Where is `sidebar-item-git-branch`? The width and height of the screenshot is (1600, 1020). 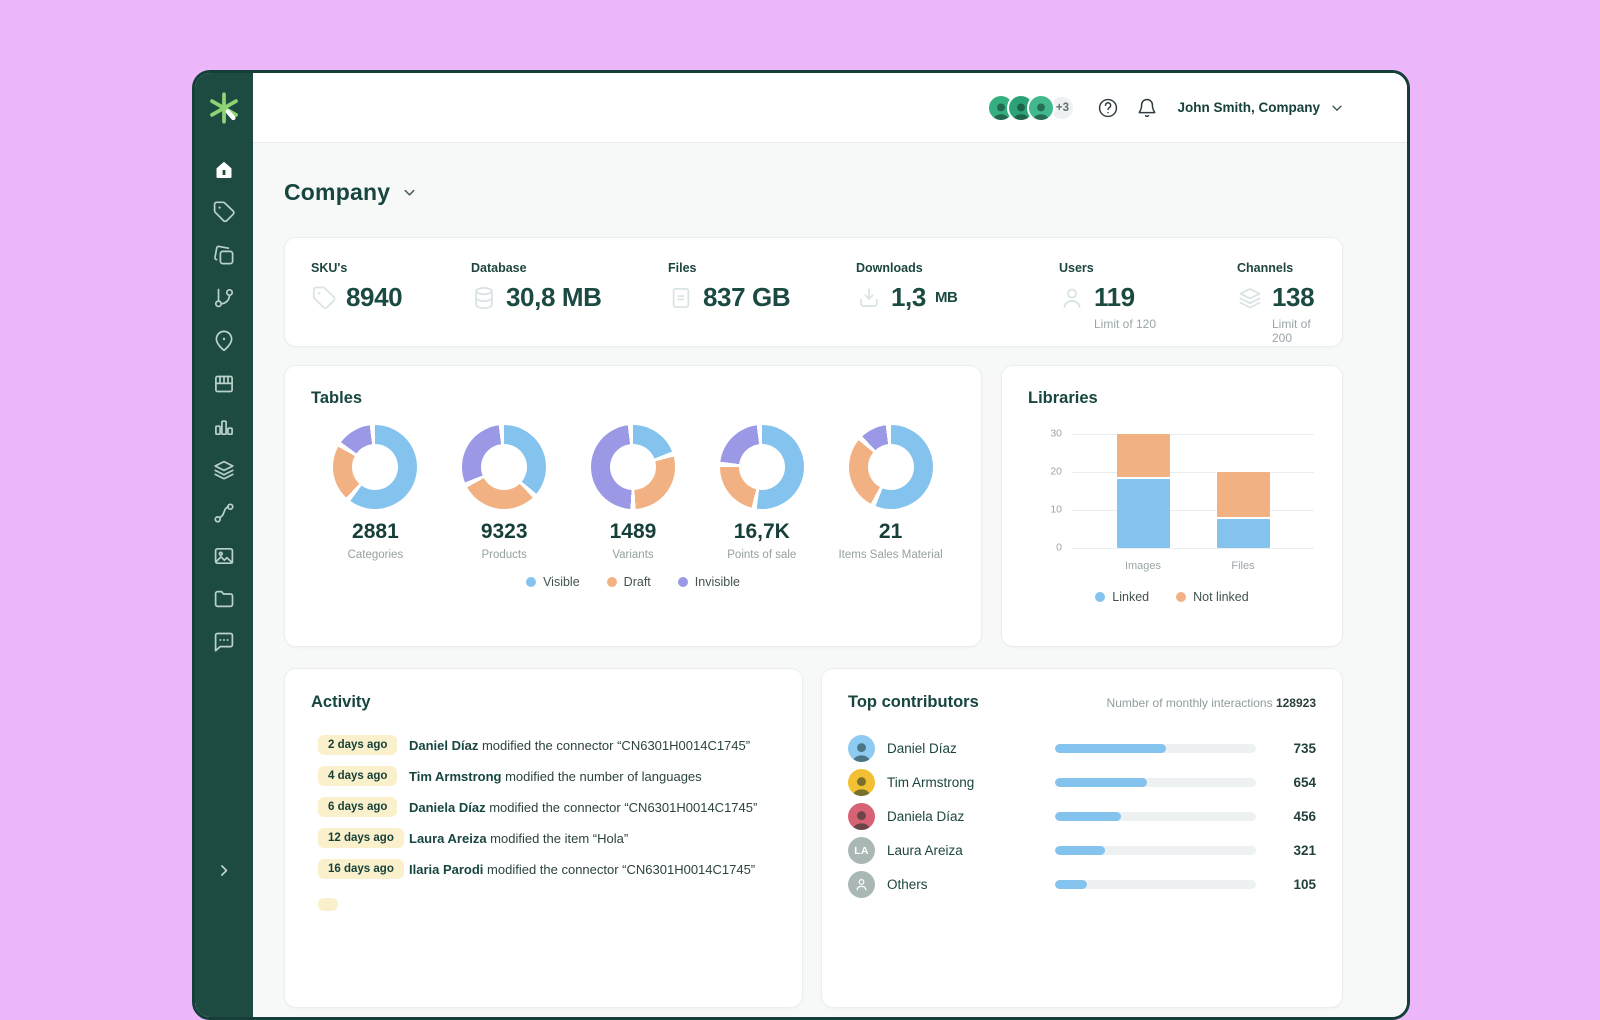 sidebar-item-git-branch is located at coordinates (224, 298).